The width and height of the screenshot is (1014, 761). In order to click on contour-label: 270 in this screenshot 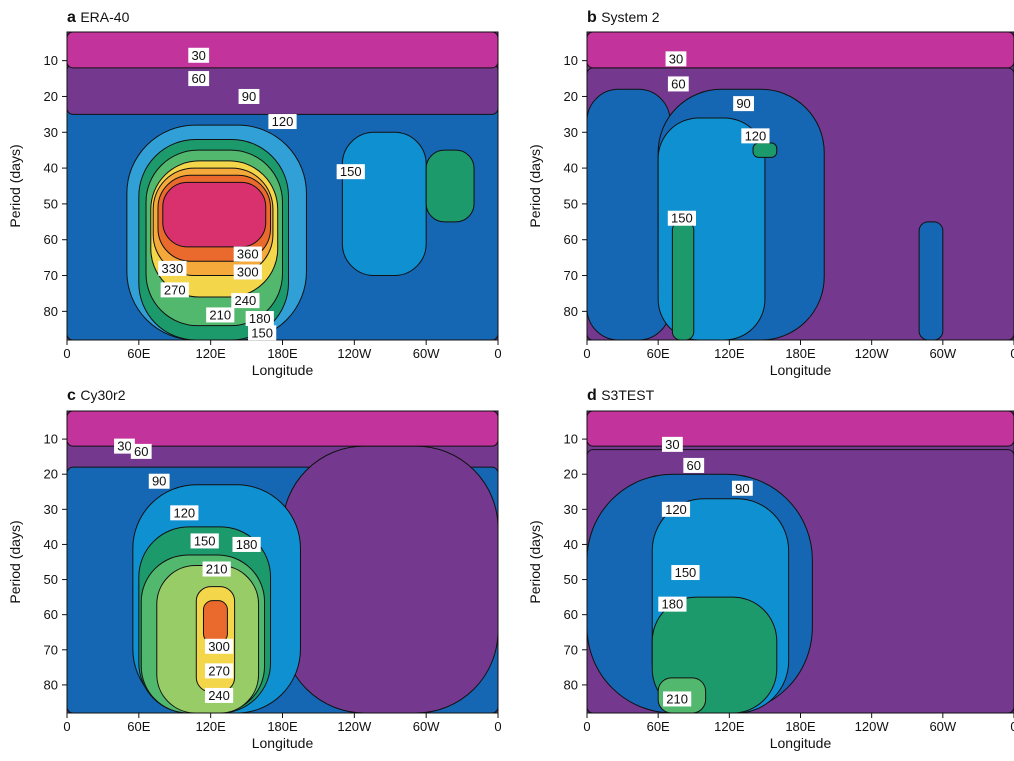, I will do `click(219, 670)`.